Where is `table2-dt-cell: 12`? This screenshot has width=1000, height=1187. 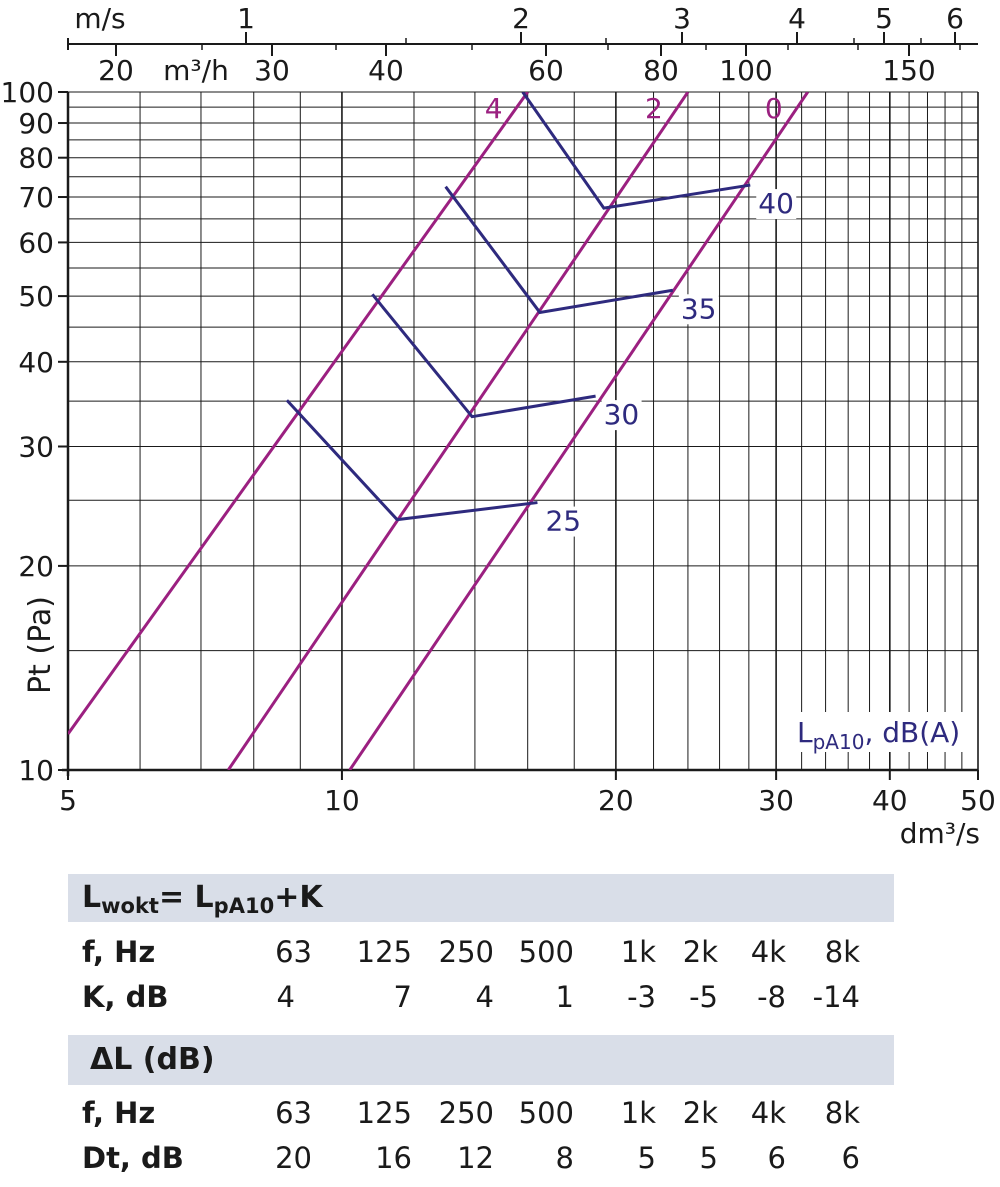
table2-dt-cell: 12 is located at coordinates (475, 1158).